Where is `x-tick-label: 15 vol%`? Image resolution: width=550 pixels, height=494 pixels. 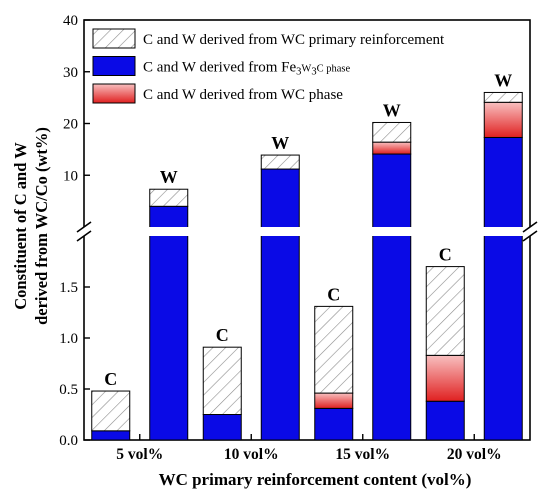 x-tick-label: 15 vol% is located at coordinates (362, 454).